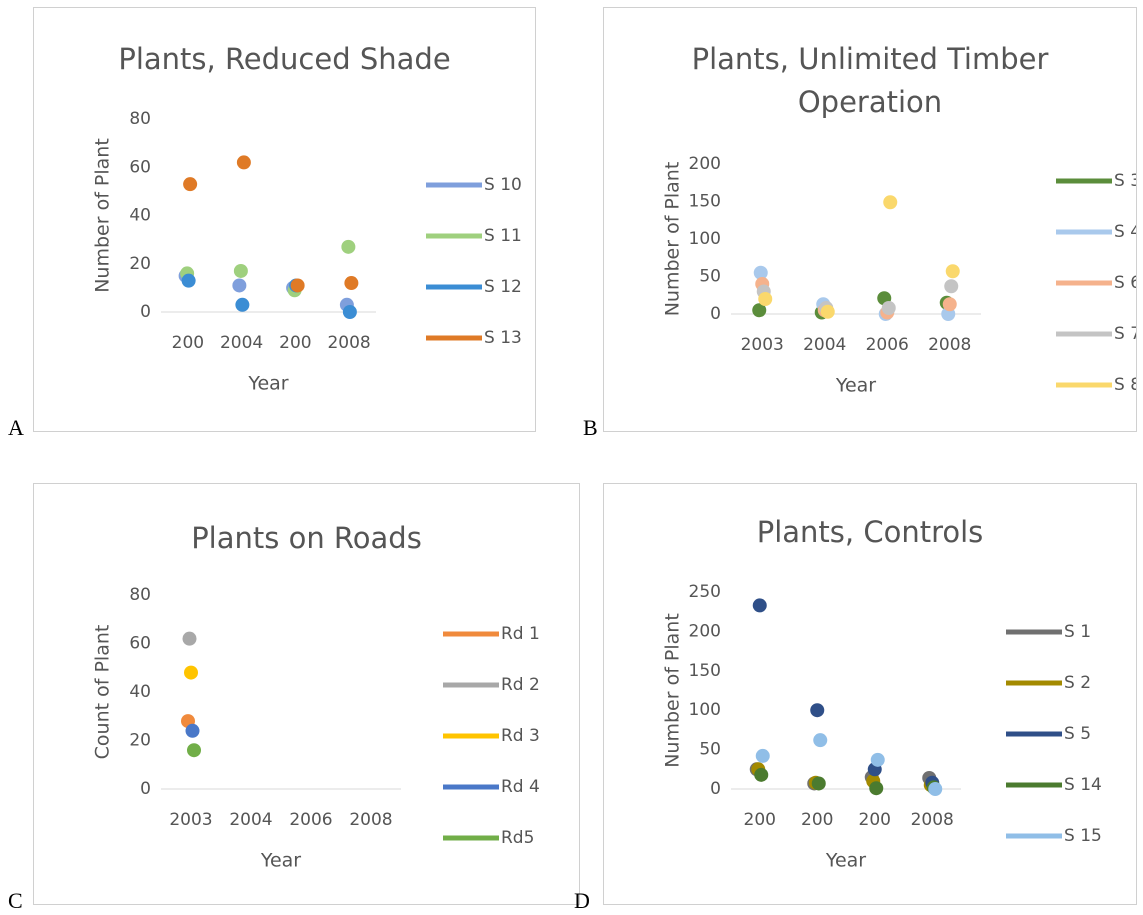  What do you see at coordinates (1125, 181) in the screenshot?
I see `legend-label: S 3` at bounding box center [1125, 181].